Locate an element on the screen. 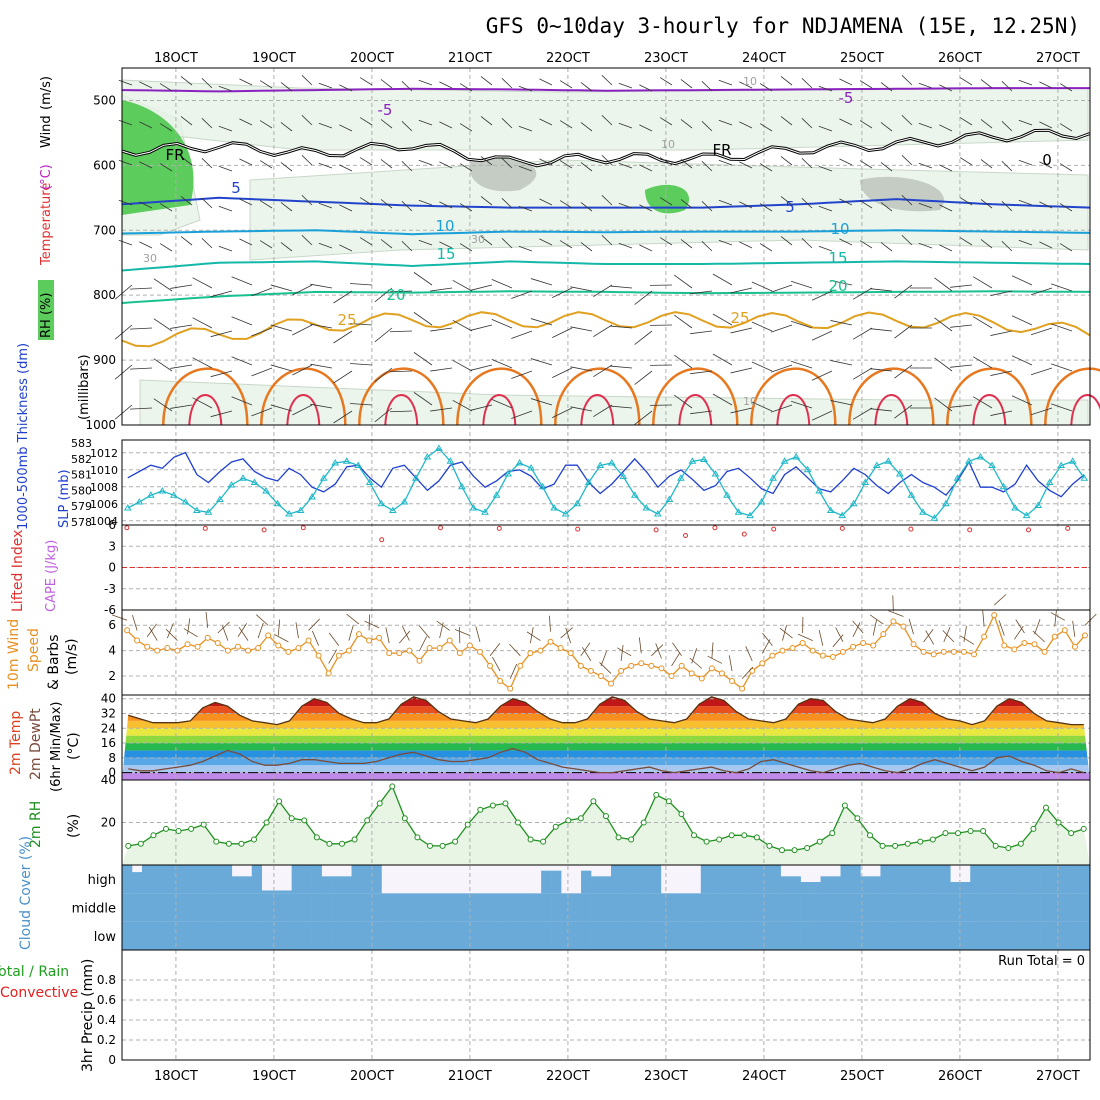 The height and width of the screenshot is (1100, 1100). contour-label: 30 is located at coordinates (150, 258).